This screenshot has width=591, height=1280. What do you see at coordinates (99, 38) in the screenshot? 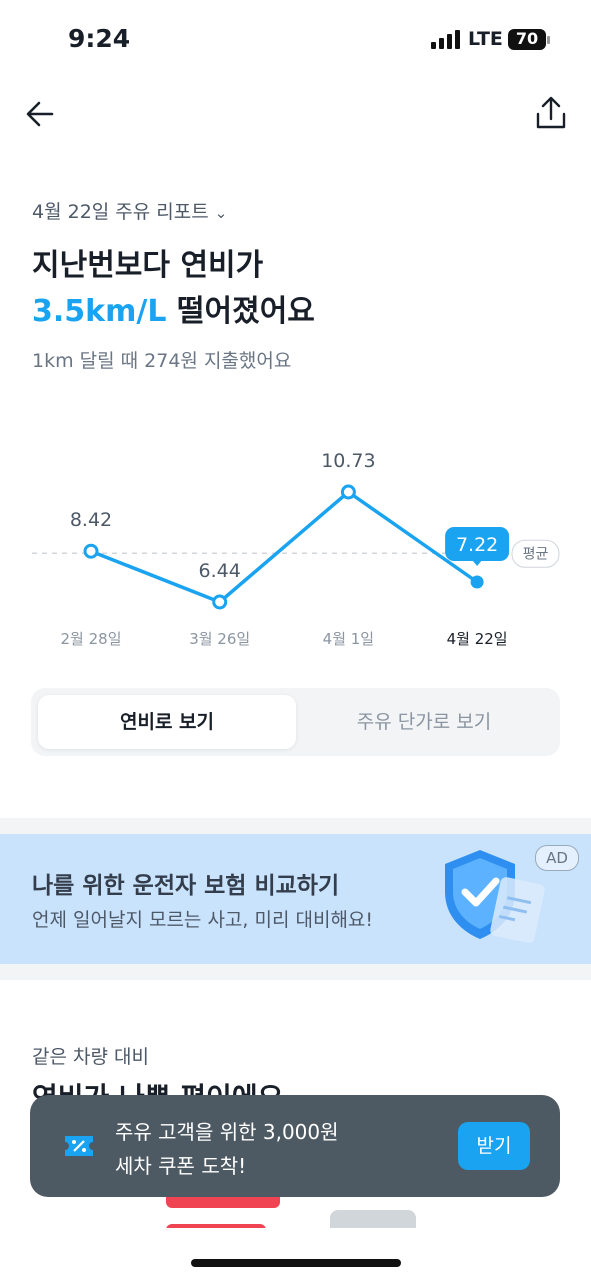
I see `status-time: 9:24` at bounding box center [99, 38].